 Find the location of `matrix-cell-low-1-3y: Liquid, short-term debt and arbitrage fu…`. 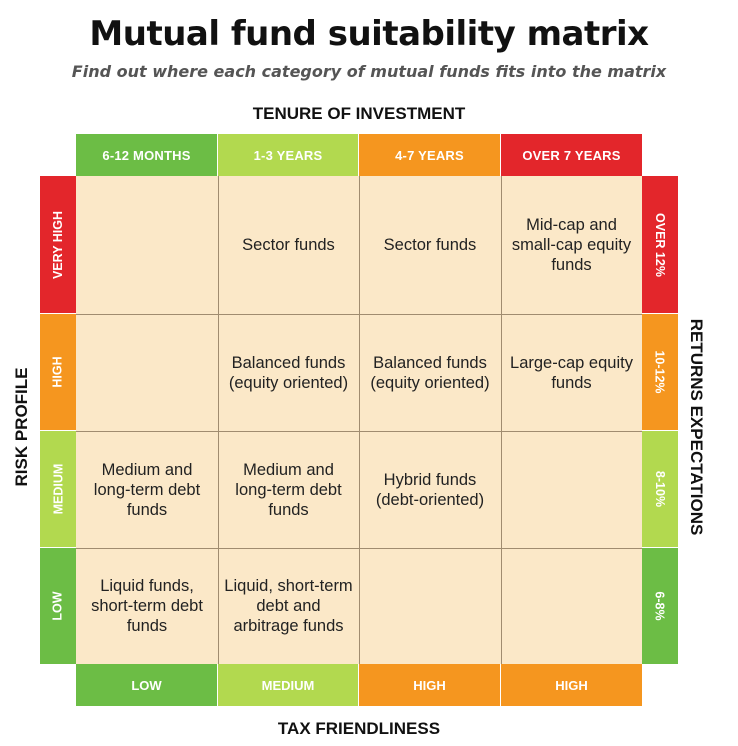

matrix-cell-low-1-3y: Liquid, short-term debt and arbitrage fu… is located at coordinates (288, 606).